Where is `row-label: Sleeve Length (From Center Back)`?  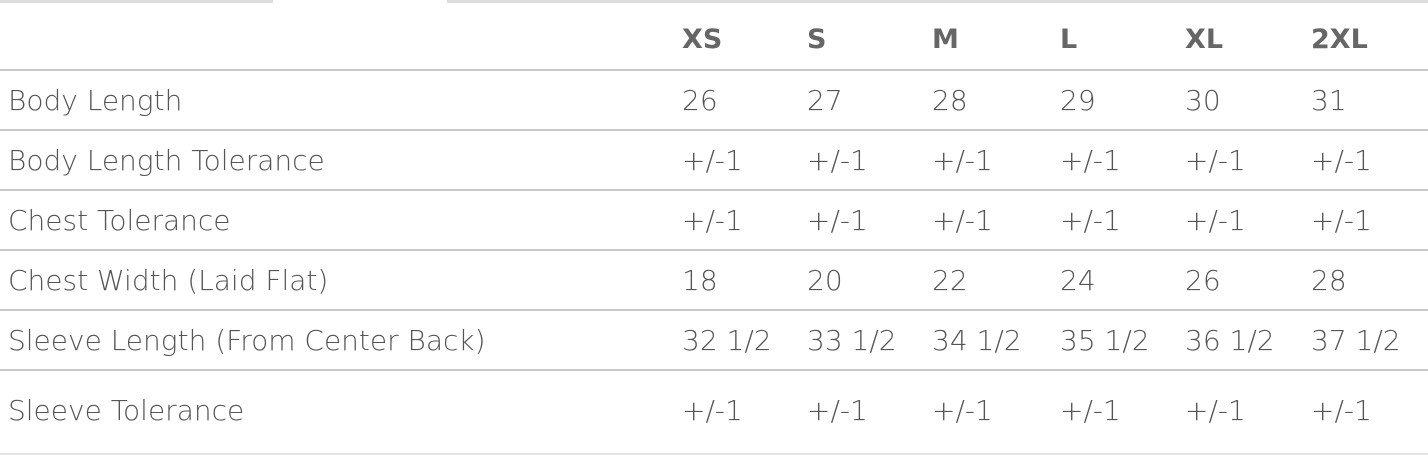 row-label: Sleeve Length (From Center Back) is located at coordinates (247, 340).